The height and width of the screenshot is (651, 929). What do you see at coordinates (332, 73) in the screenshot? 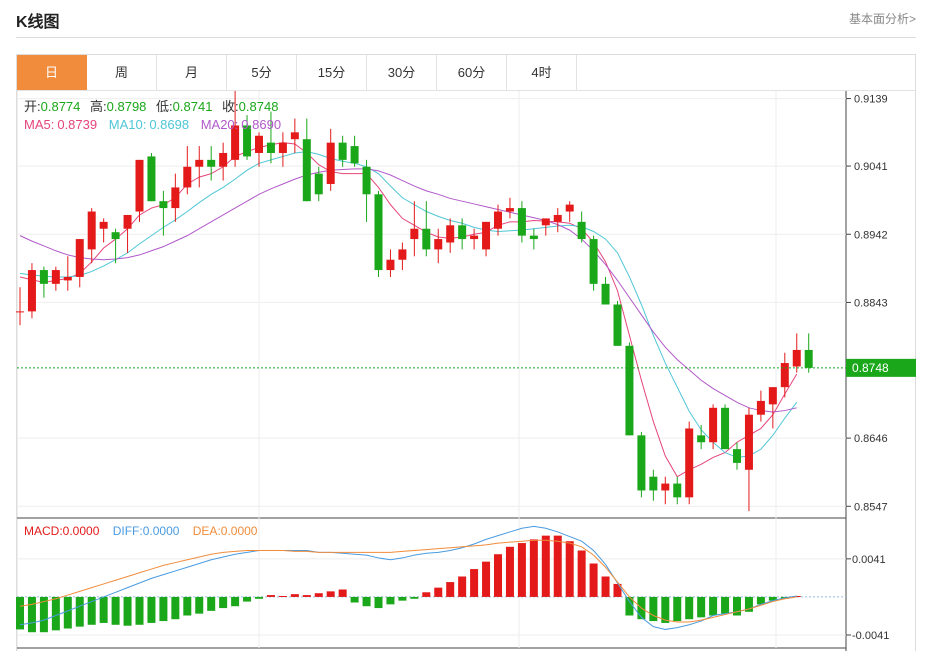
I see `tab-15min: 15分` at bounding box center [332, 73].